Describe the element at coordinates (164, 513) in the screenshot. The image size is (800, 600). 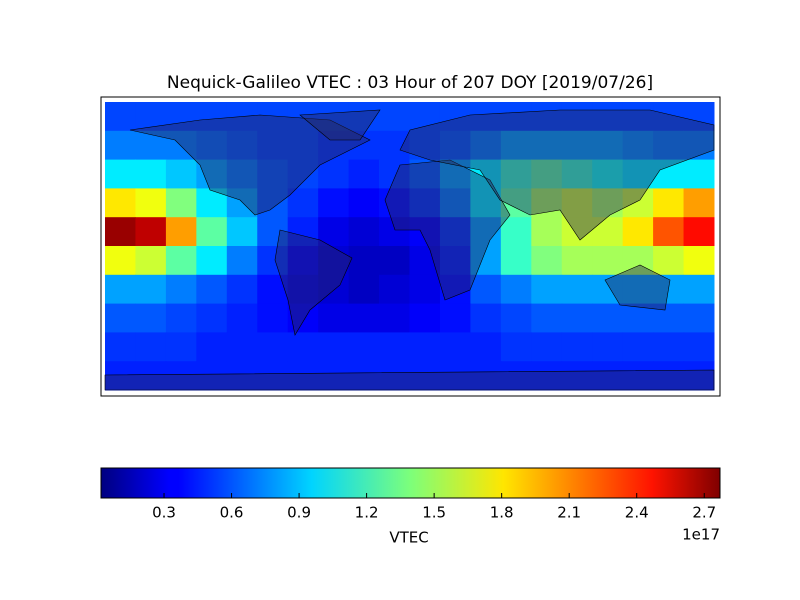
I see `colorbar-tick-label: 0.3` at that location.